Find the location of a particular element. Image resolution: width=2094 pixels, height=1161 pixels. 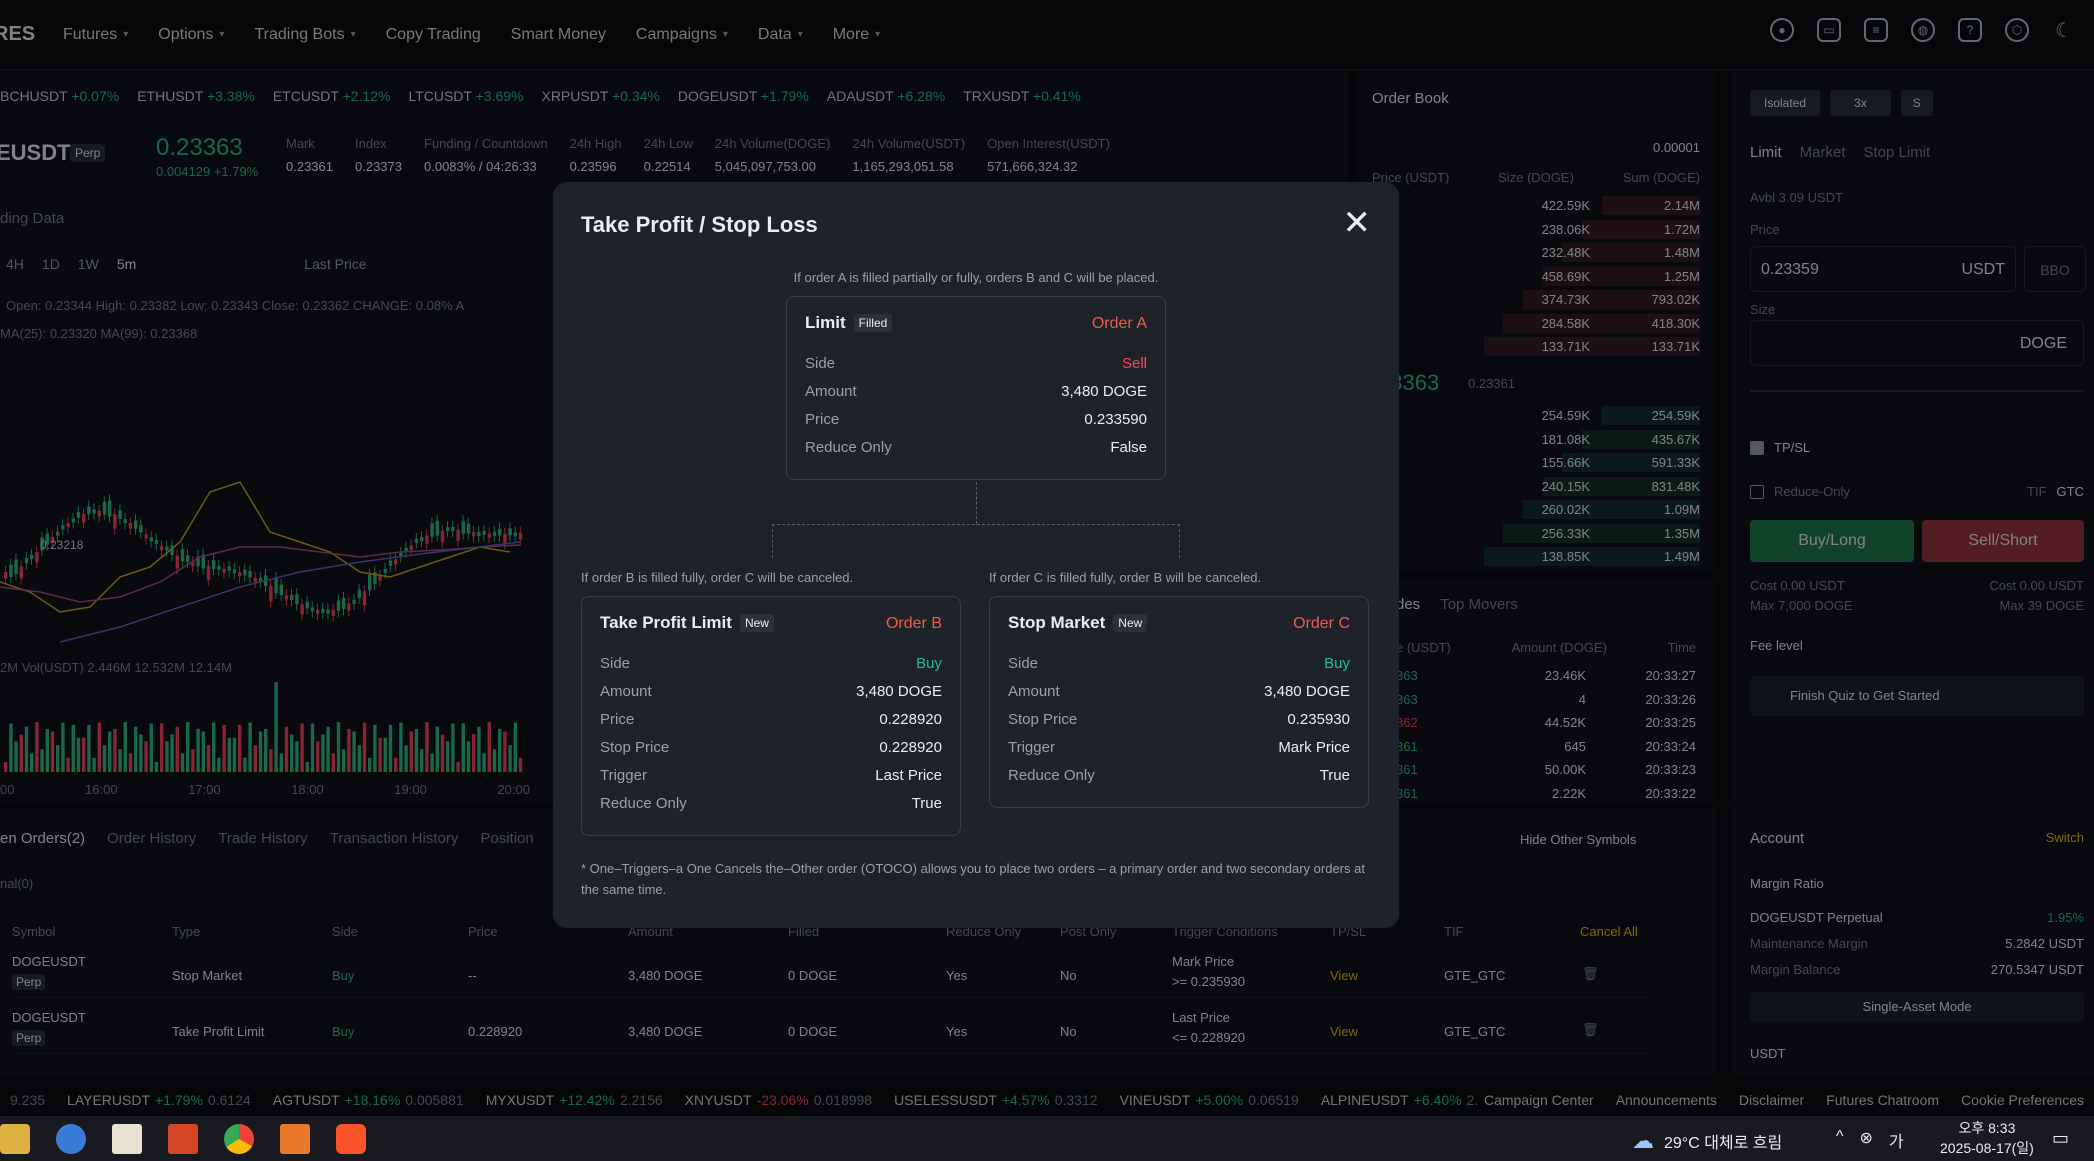

tpsl-checkbox: TP/SL is located at coordinates (1780, 447).